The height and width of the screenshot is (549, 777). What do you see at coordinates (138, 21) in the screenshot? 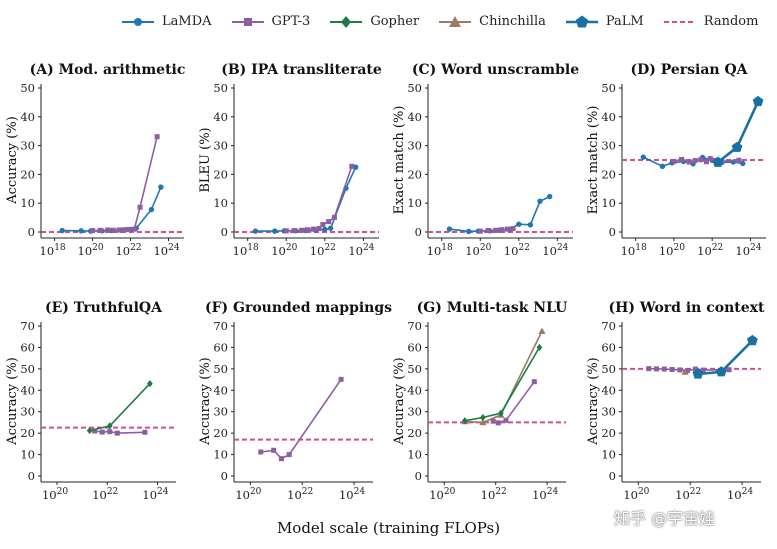
I see `legend-swatch-lamda` at bounding box center [138, 21].